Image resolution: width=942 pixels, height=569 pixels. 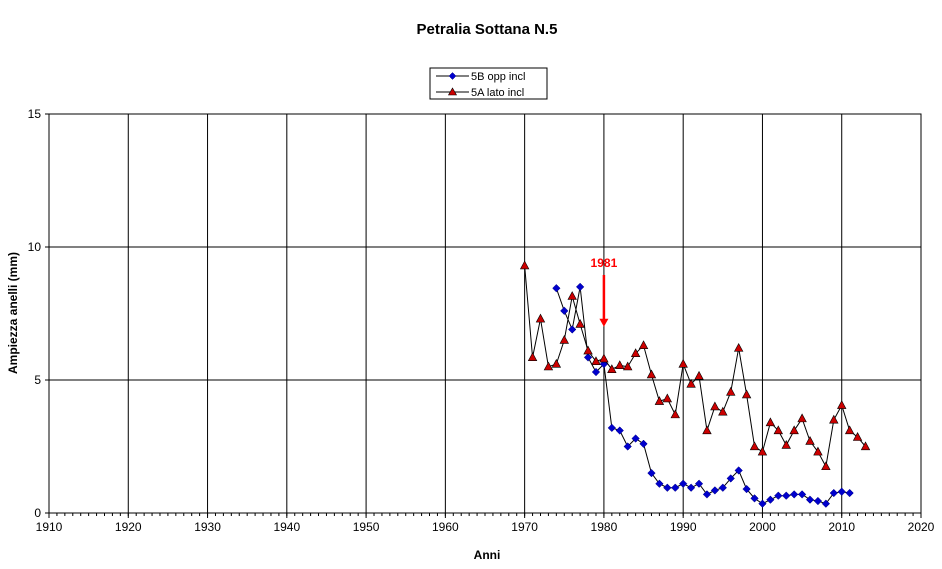 What do you see at coordinates (487, 555) in the screenshot?
I see `x-axis-label: Anni` at bounding box center [487, 555].